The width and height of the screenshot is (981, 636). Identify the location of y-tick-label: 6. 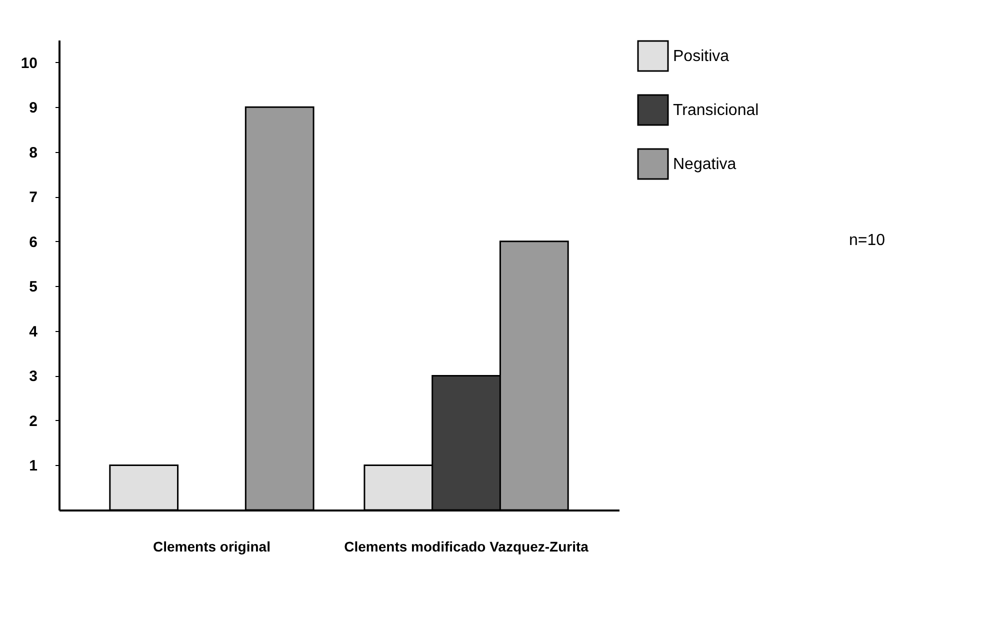
(33, 242).